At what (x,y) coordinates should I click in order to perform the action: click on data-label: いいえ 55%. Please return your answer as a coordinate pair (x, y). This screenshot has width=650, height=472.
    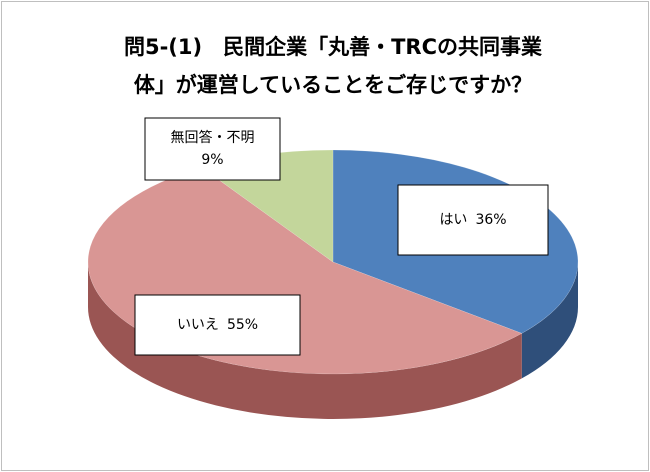
    Looking at the image, I should click on (217, 325).